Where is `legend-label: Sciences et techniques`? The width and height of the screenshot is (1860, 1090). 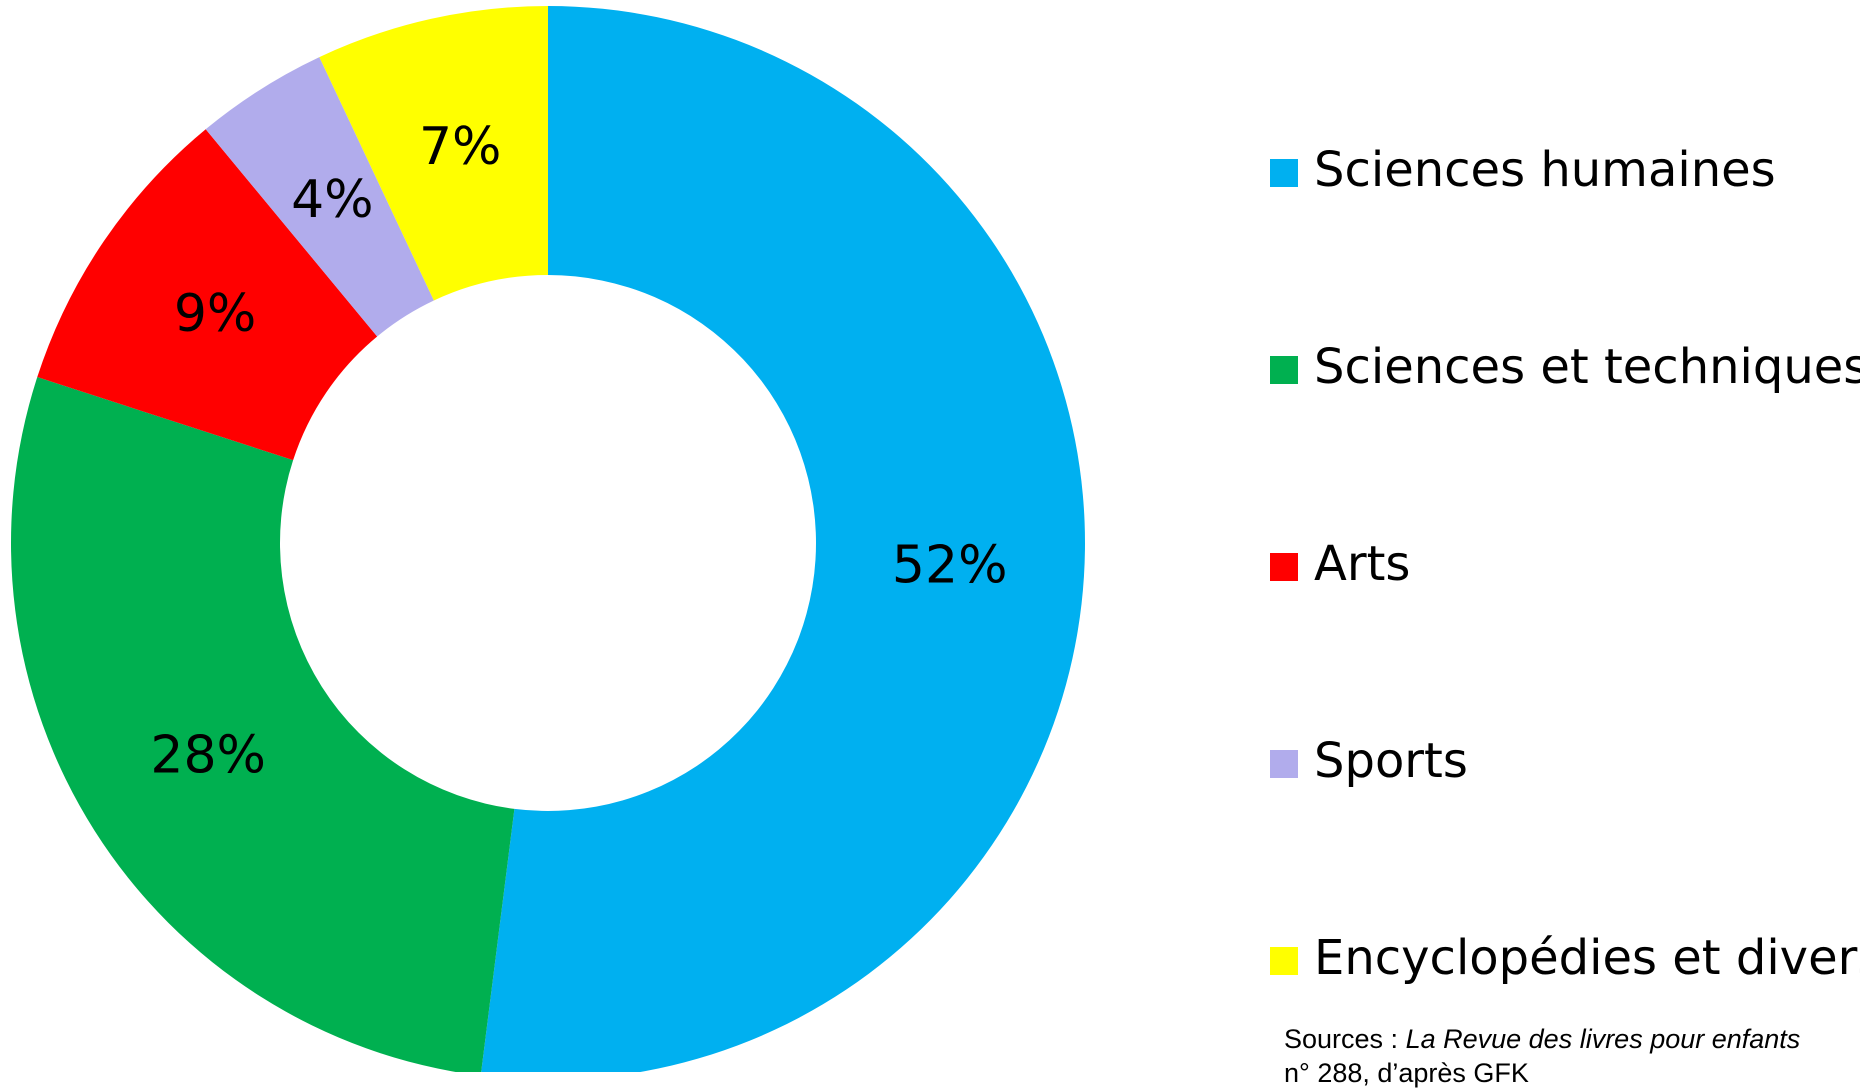
legend-label: Sciences et techniques is located at coordinates (1587, 367).